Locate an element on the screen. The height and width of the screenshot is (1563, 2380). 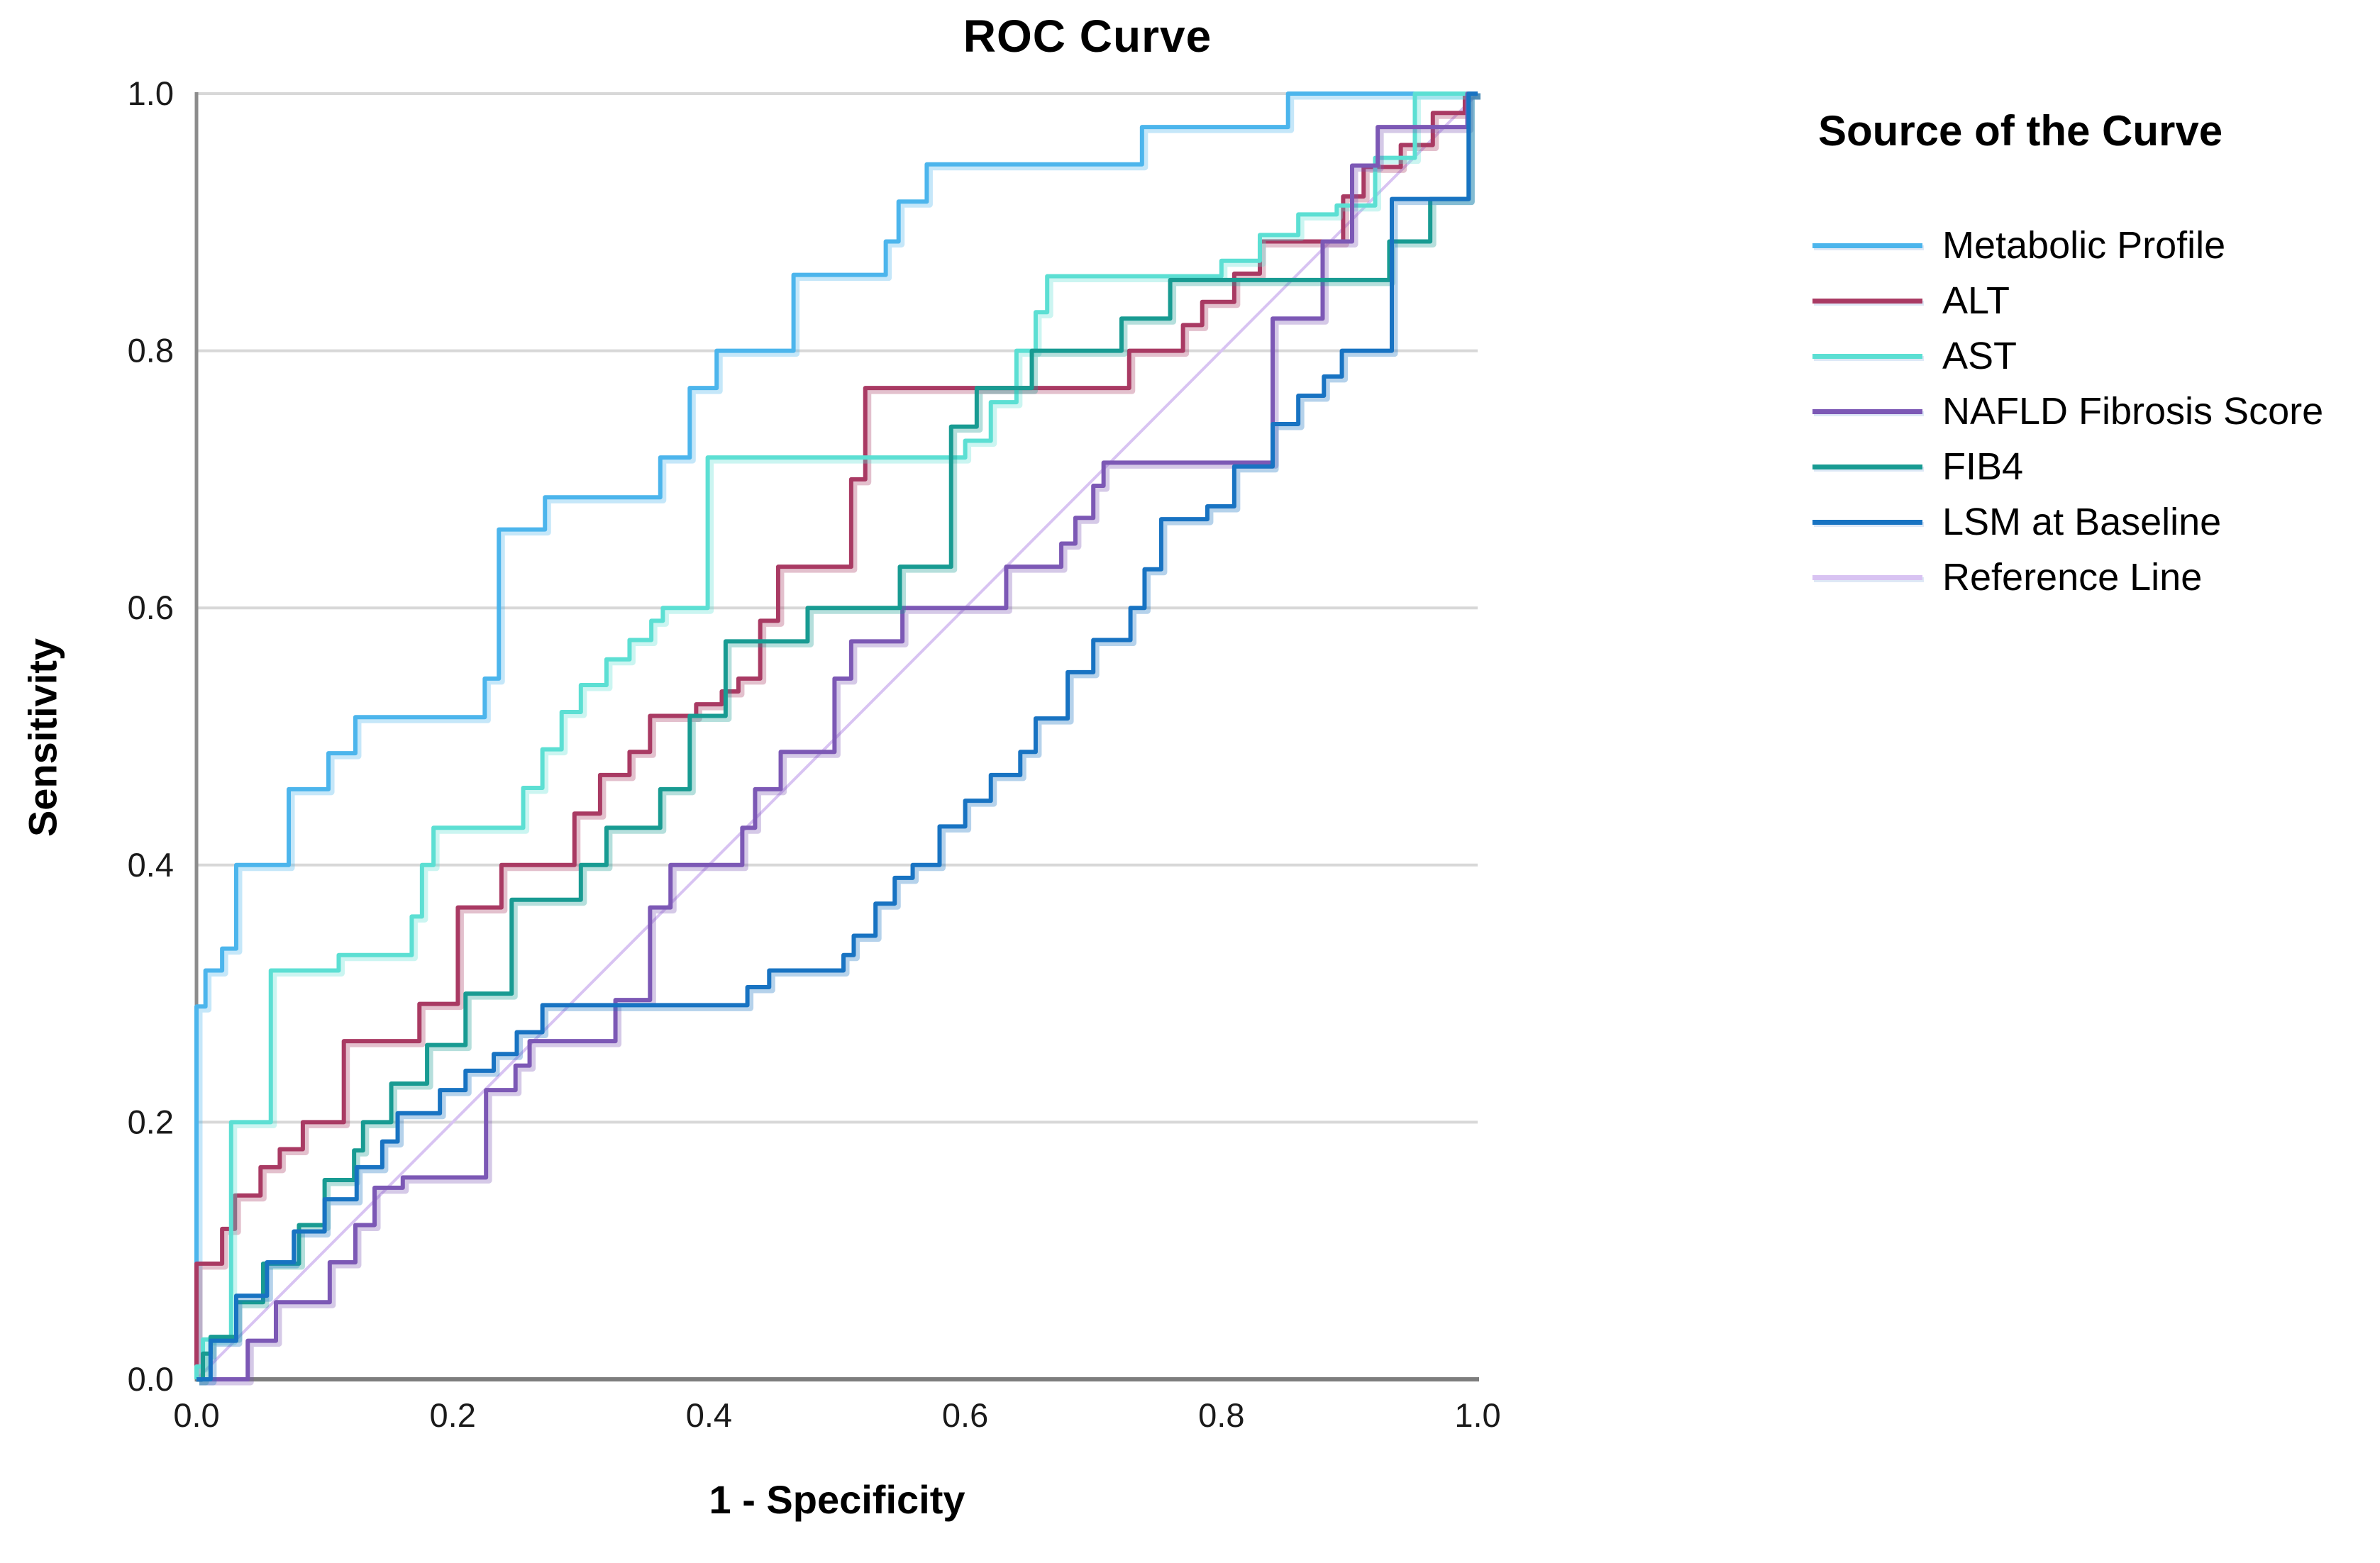
legend-item-label: LSM at Baseline is located at coordinates (2082, 522).